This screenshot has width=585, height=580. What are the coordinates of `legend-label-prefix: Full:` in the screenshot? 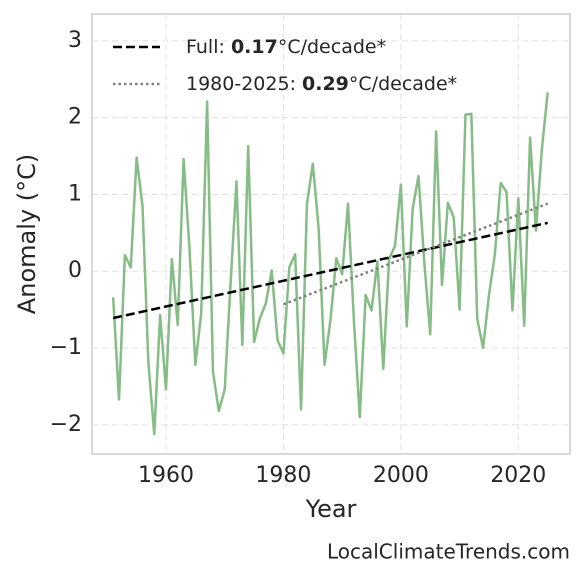 It's located at (208, 47).